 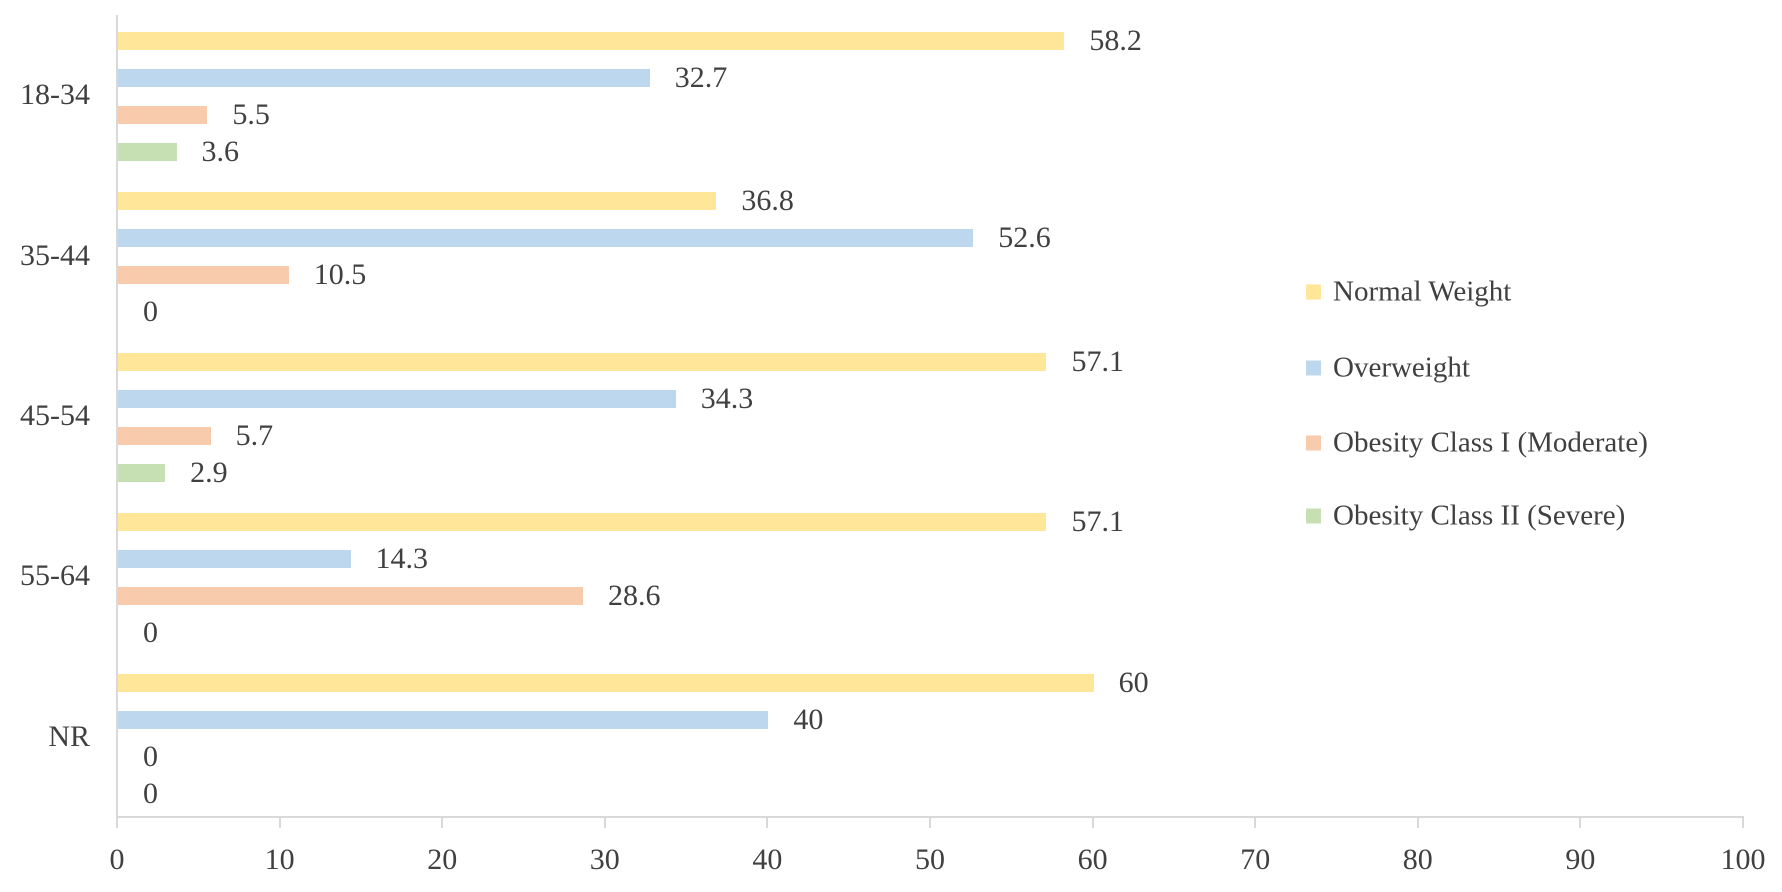 I want to click on value-label-overweight-35-44: 52.6, so click(x=1024, y=238).